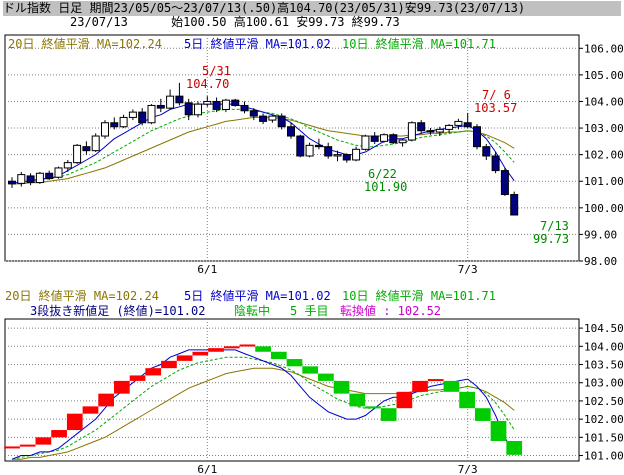  Describe the element at coordinates (257, 43) in the screenshot. I see `top-legend-ma5: 5日 終値平滑 MA=101.02` at that location.